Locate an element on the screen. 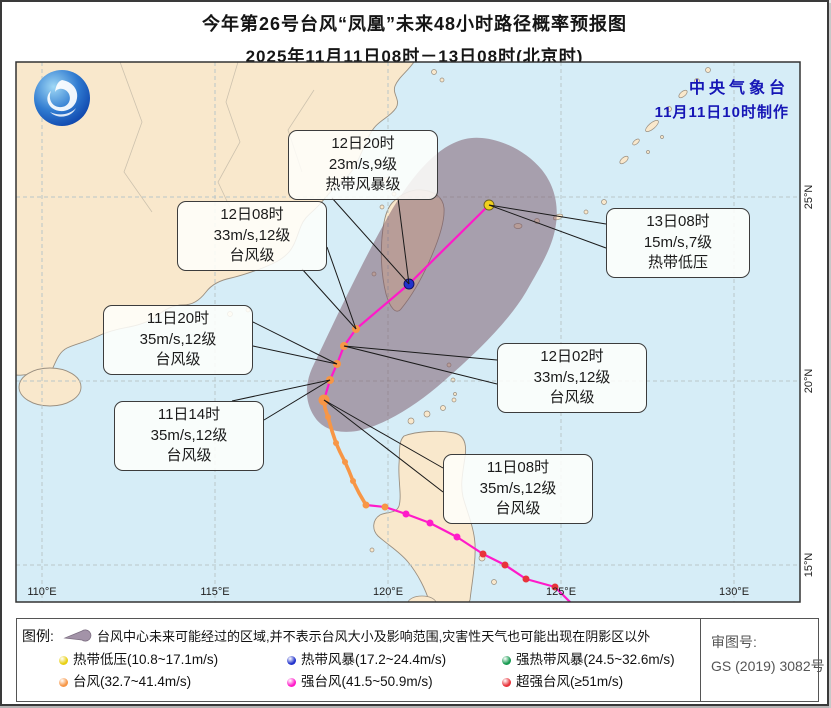  callout-12d02h: 12日02时 33m/s,12级 台风级 is located at coordinates (572, 378).